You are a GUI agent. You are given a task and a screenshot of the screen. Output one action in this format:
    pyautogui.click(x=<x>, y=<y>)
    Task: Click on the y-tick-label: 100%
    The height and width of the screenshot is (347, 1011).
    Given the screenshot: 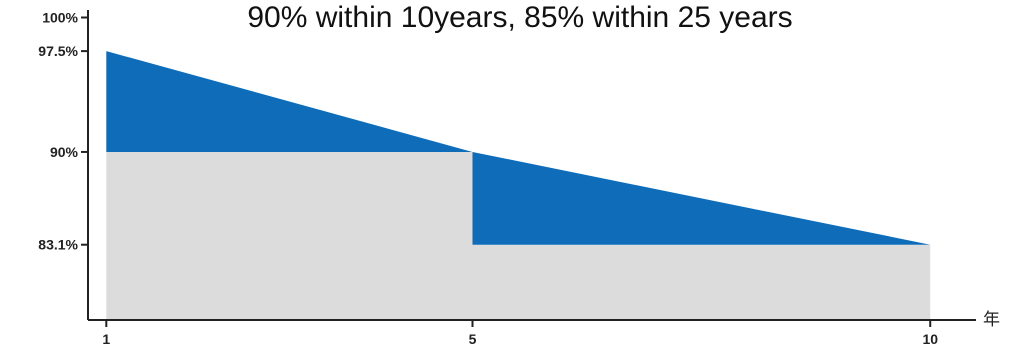 What is the action you would take?
    pyautogui.click(x=60, y=18)
    